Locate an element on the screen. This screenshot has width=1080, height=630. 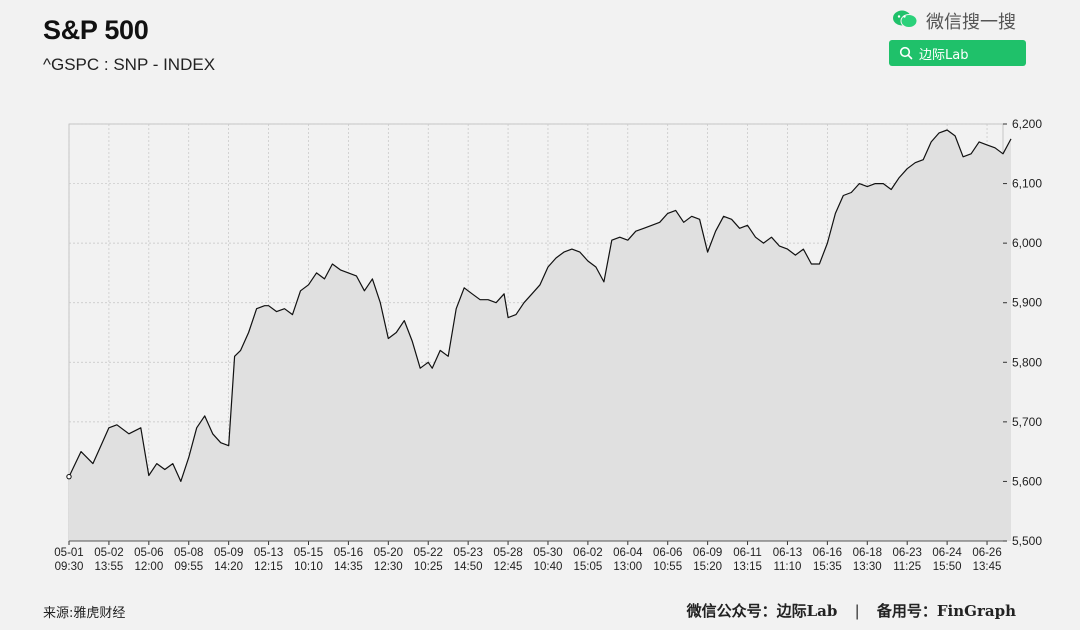
x-tick-date: 05-28 is located at coordinates (507, 553).